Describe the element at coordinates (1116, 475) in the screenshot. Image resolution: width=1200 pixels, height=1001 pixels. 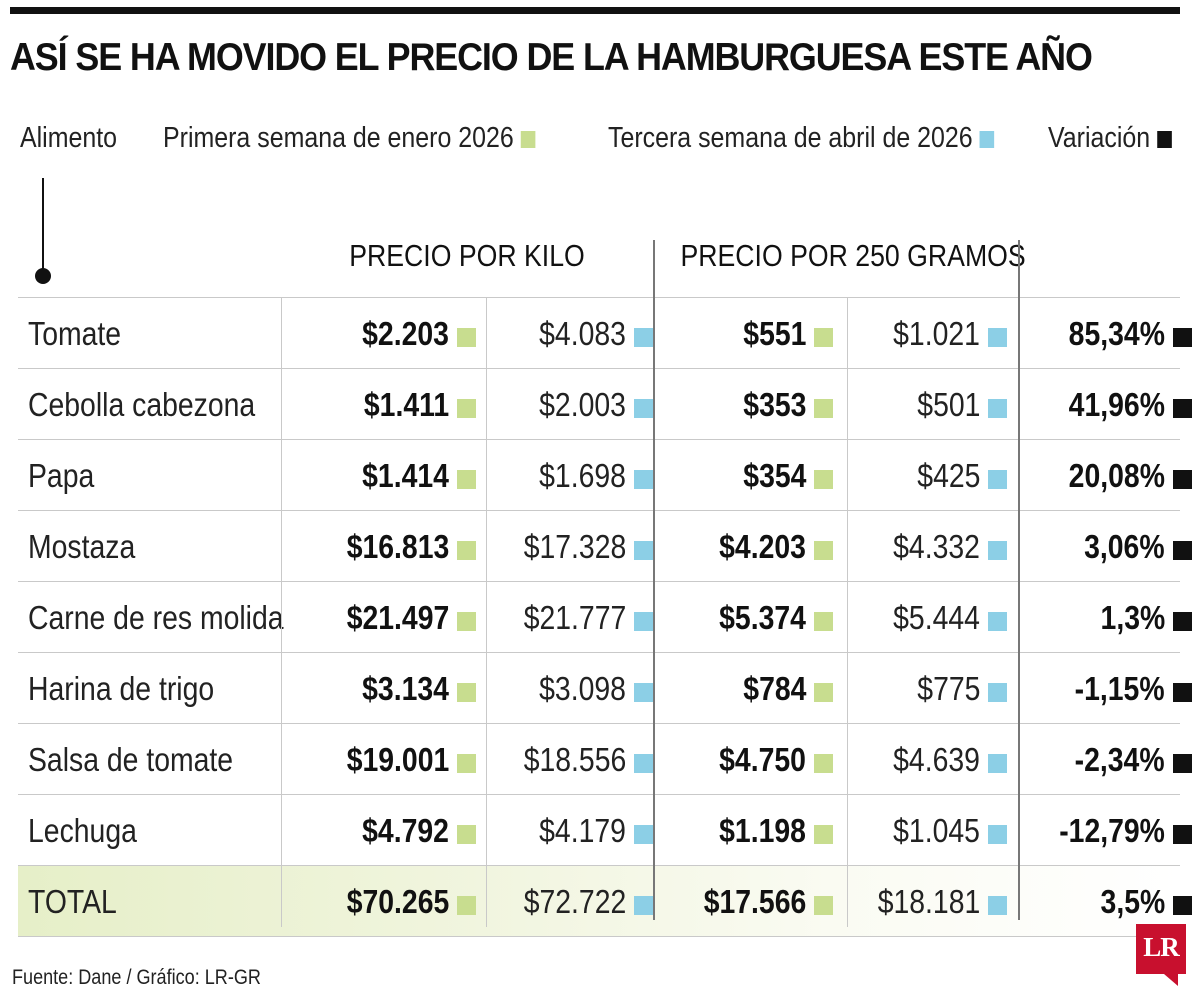
I see `variacion-value: 20,08%` at that location.